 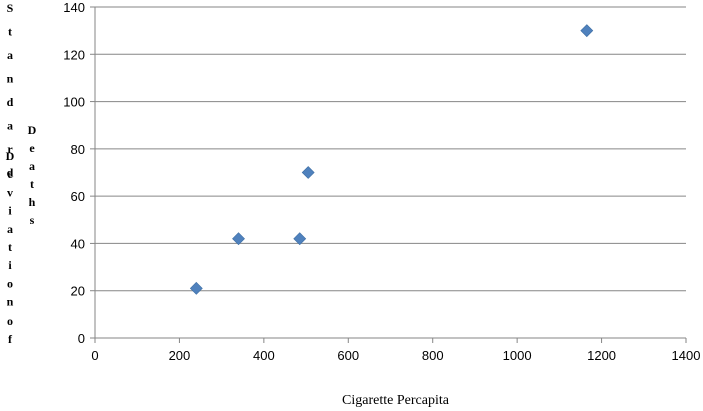 I want to click on y-title-letter: s, so click(x=32, y=220).